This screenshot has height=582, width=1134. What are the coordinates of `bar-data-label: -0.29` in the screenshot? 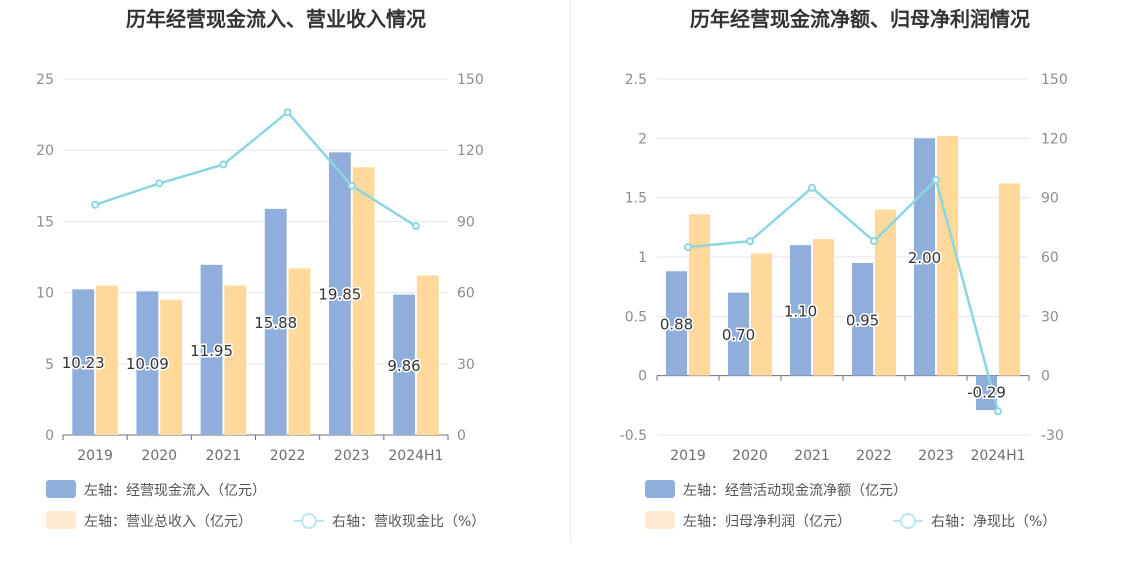 It's located at (986, 393).